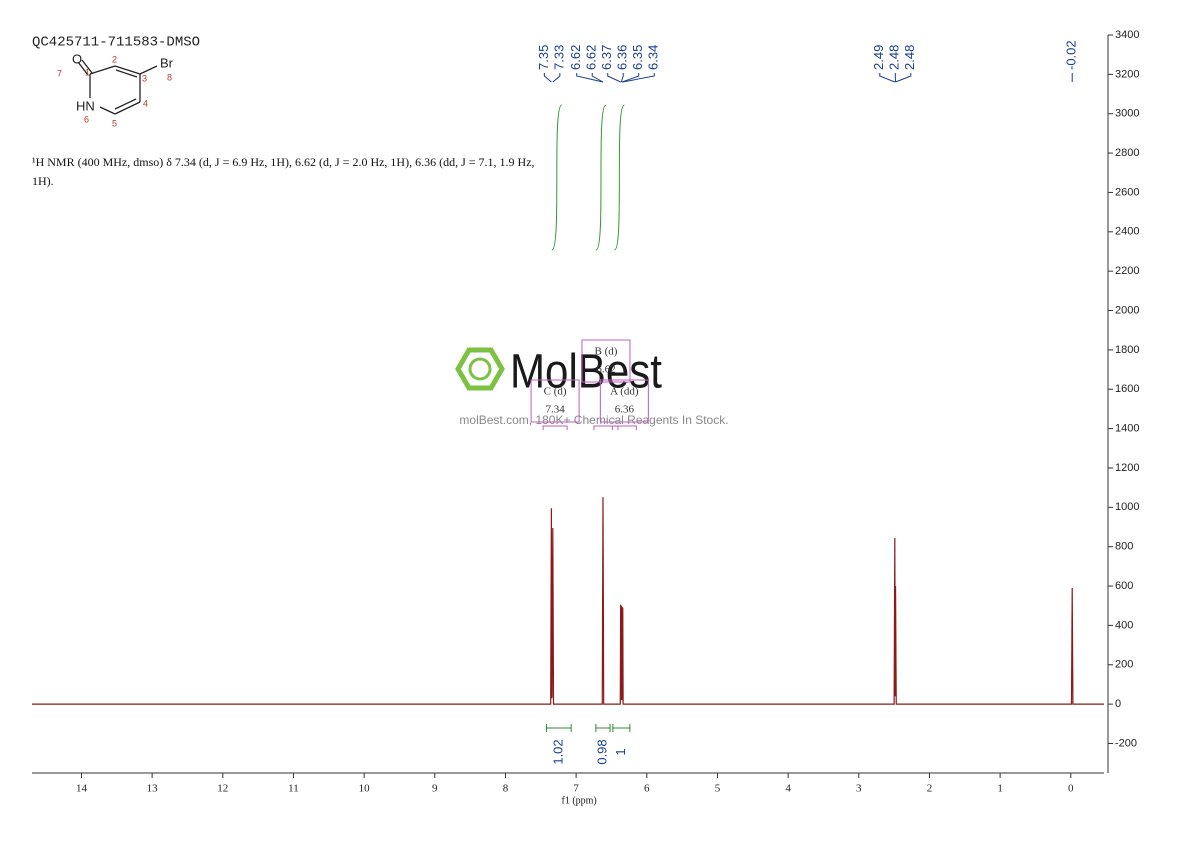  I want to click on atom: Br, so click(167, 62).